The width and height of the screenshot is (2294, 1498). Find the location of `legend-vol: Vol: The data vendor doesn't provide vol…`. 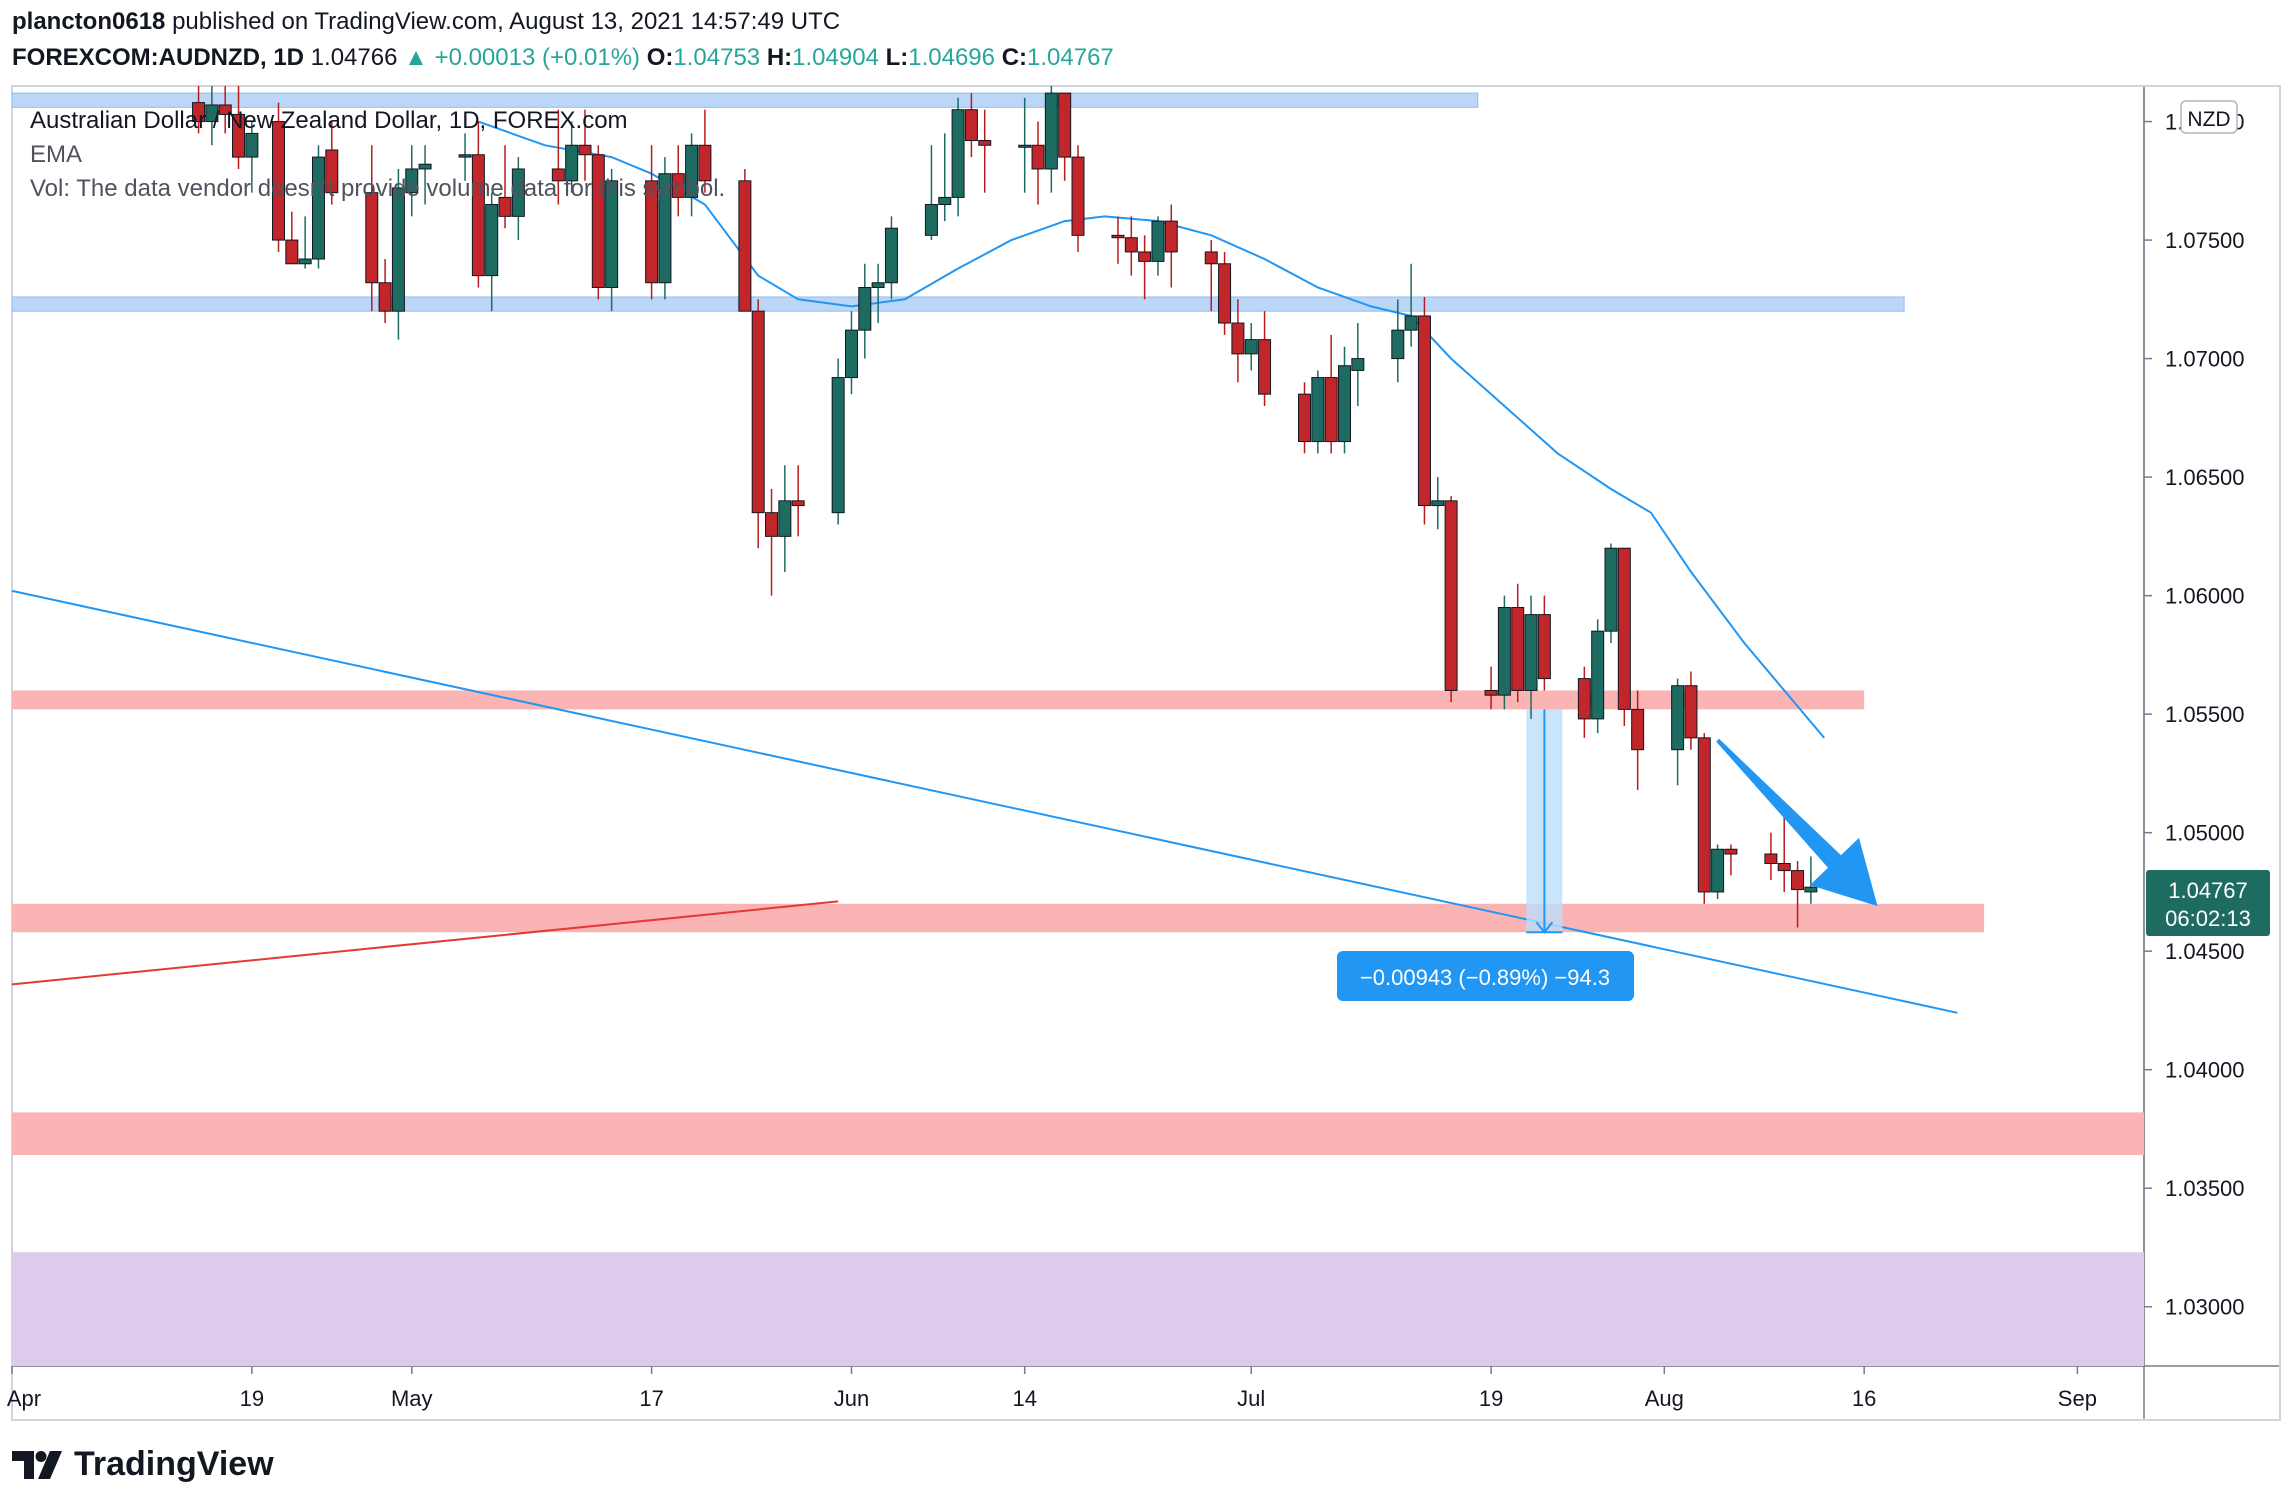

legend-vol: Vol: The data vendor doesn't provide vol… is located at coordinates (377, 188).